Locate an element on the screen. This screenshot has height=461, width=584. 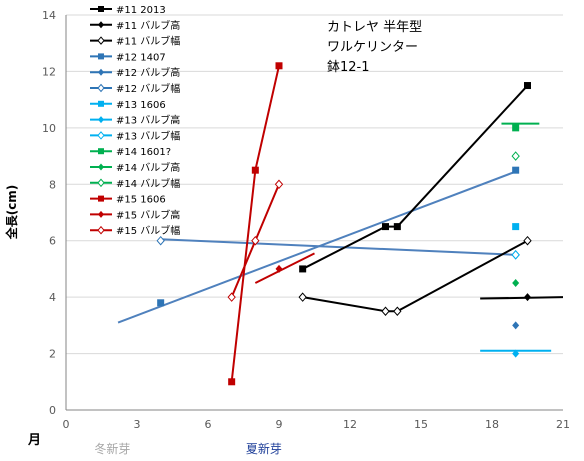
title-line-3: 鉢12-1 is located at coordinates (348, 67).